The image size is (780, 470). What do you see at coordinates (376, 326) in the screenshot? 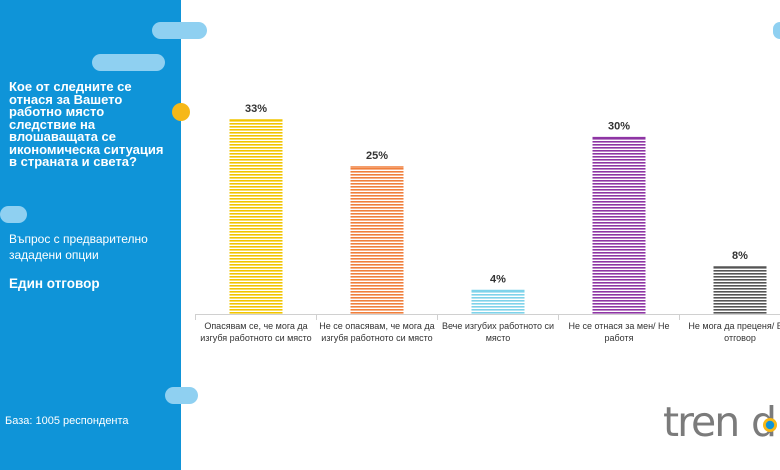
I see `category-label: Не се опасявам, че мога да` at bounding box center [376, 326].